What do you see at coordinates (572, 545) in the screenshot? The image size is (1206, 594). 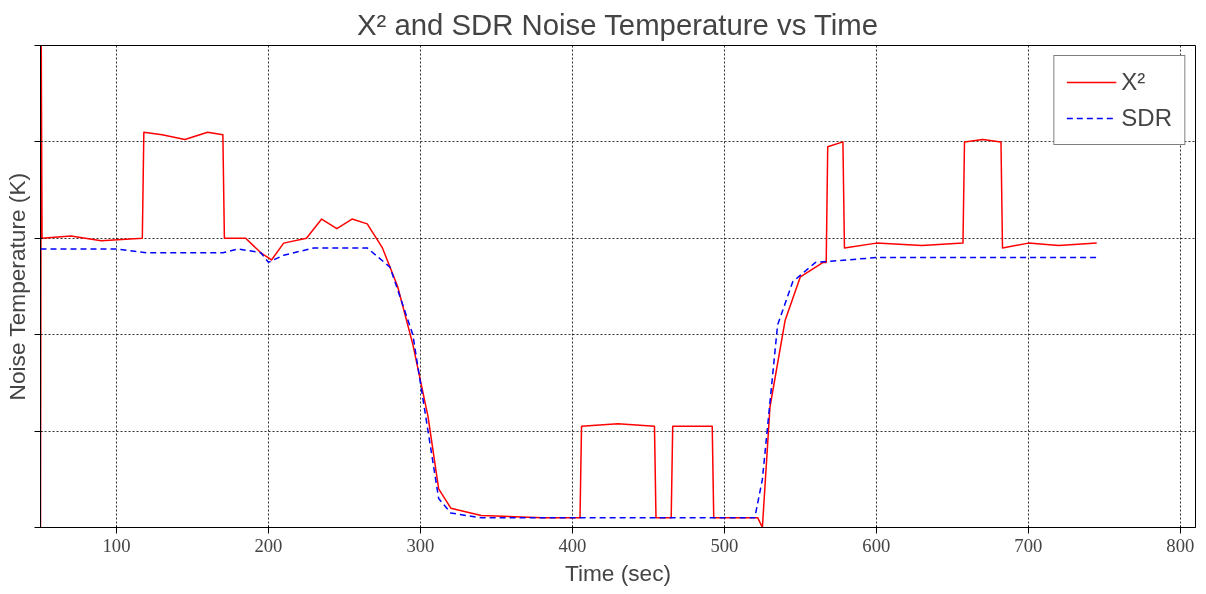 I see `x-tick-label: 400` at bounding box center [572, 545].